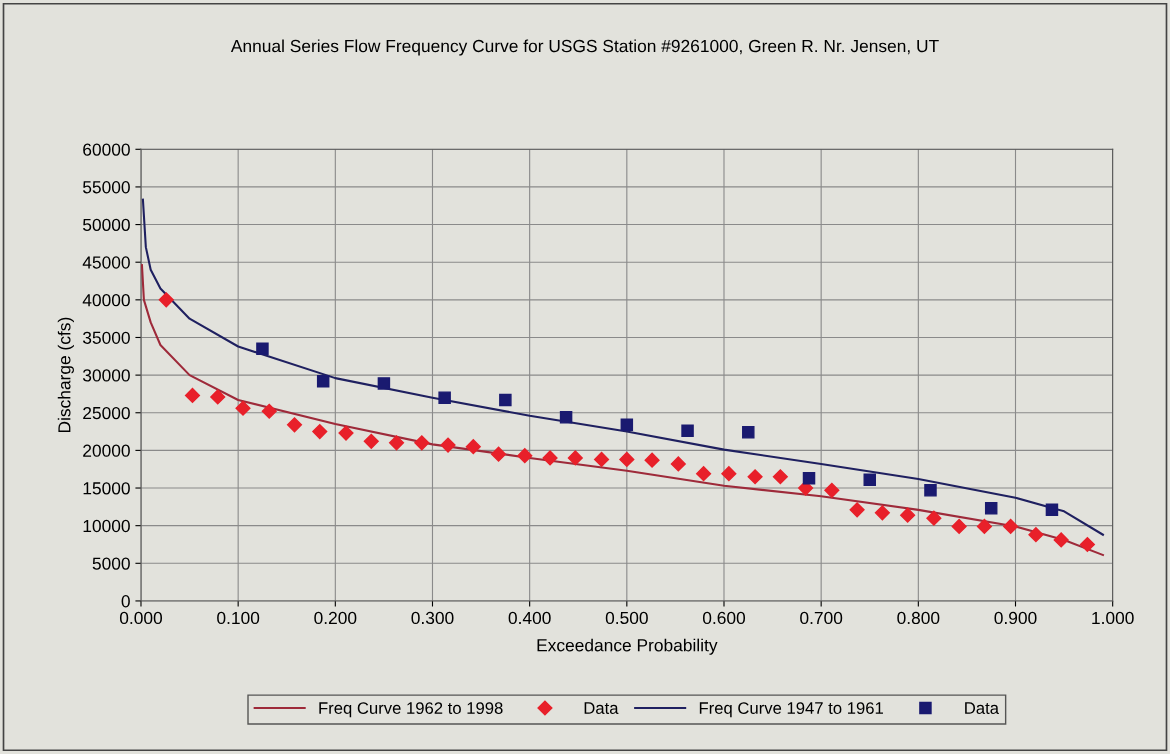 The width and height of the screenshot is (1170, 754). I want to click on y-tick-label: 5000, so click(111, 563).